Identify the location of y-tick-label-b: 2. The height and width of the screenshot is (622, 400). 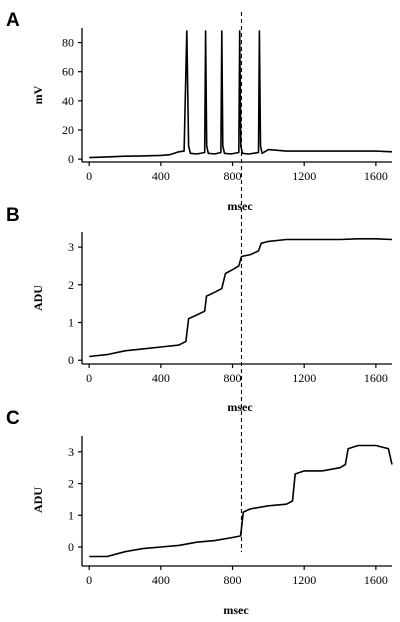
(71, 285).